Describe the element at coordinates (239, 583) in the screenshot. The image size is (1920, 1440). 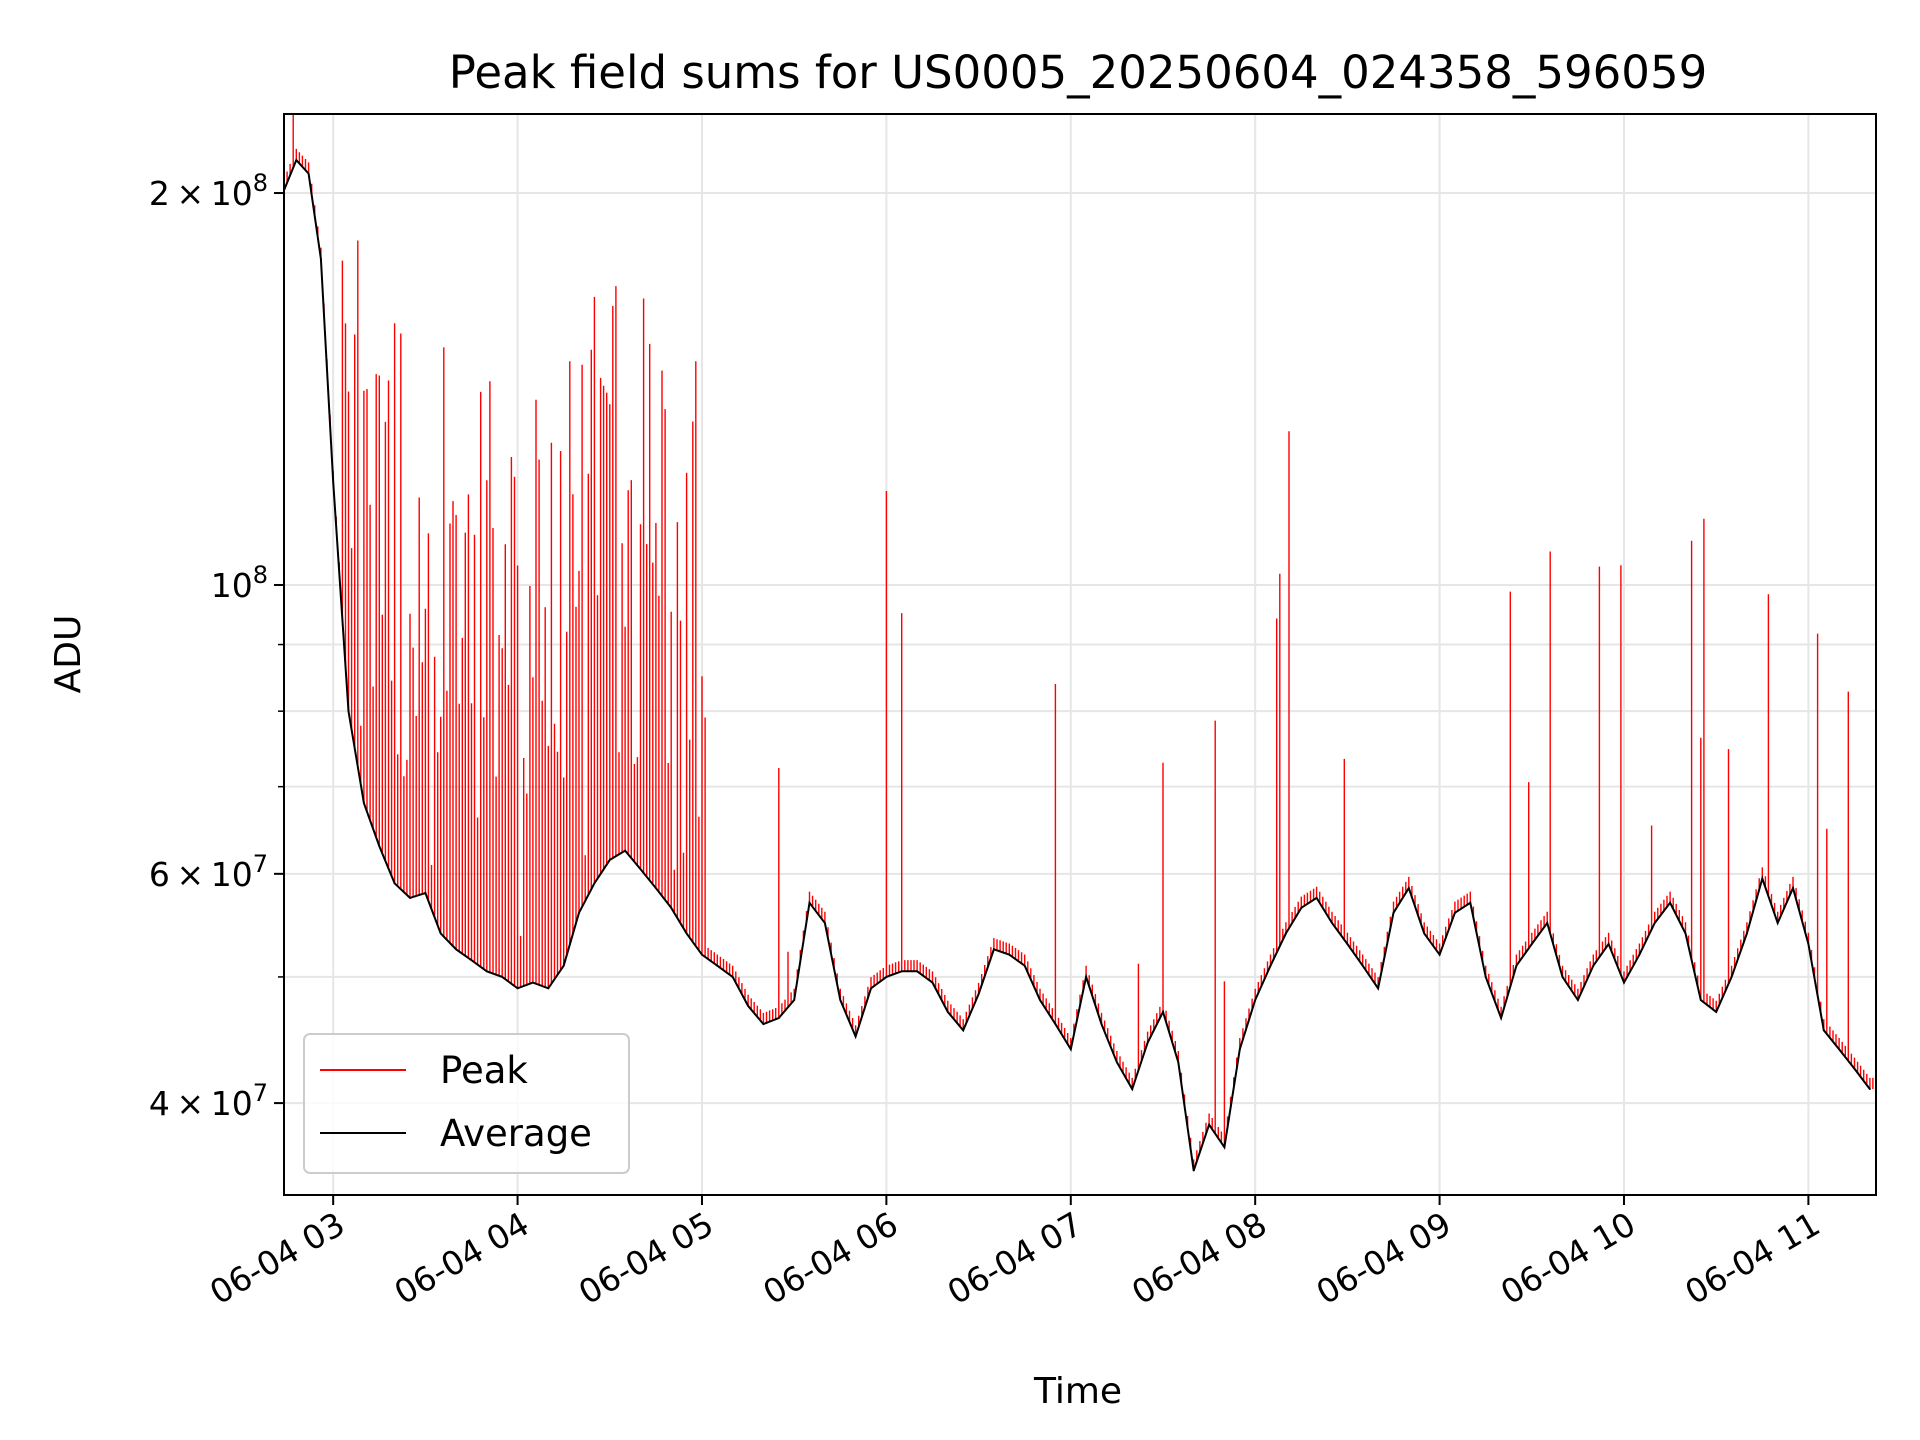
I see `y-tick-label: 108` at that location.